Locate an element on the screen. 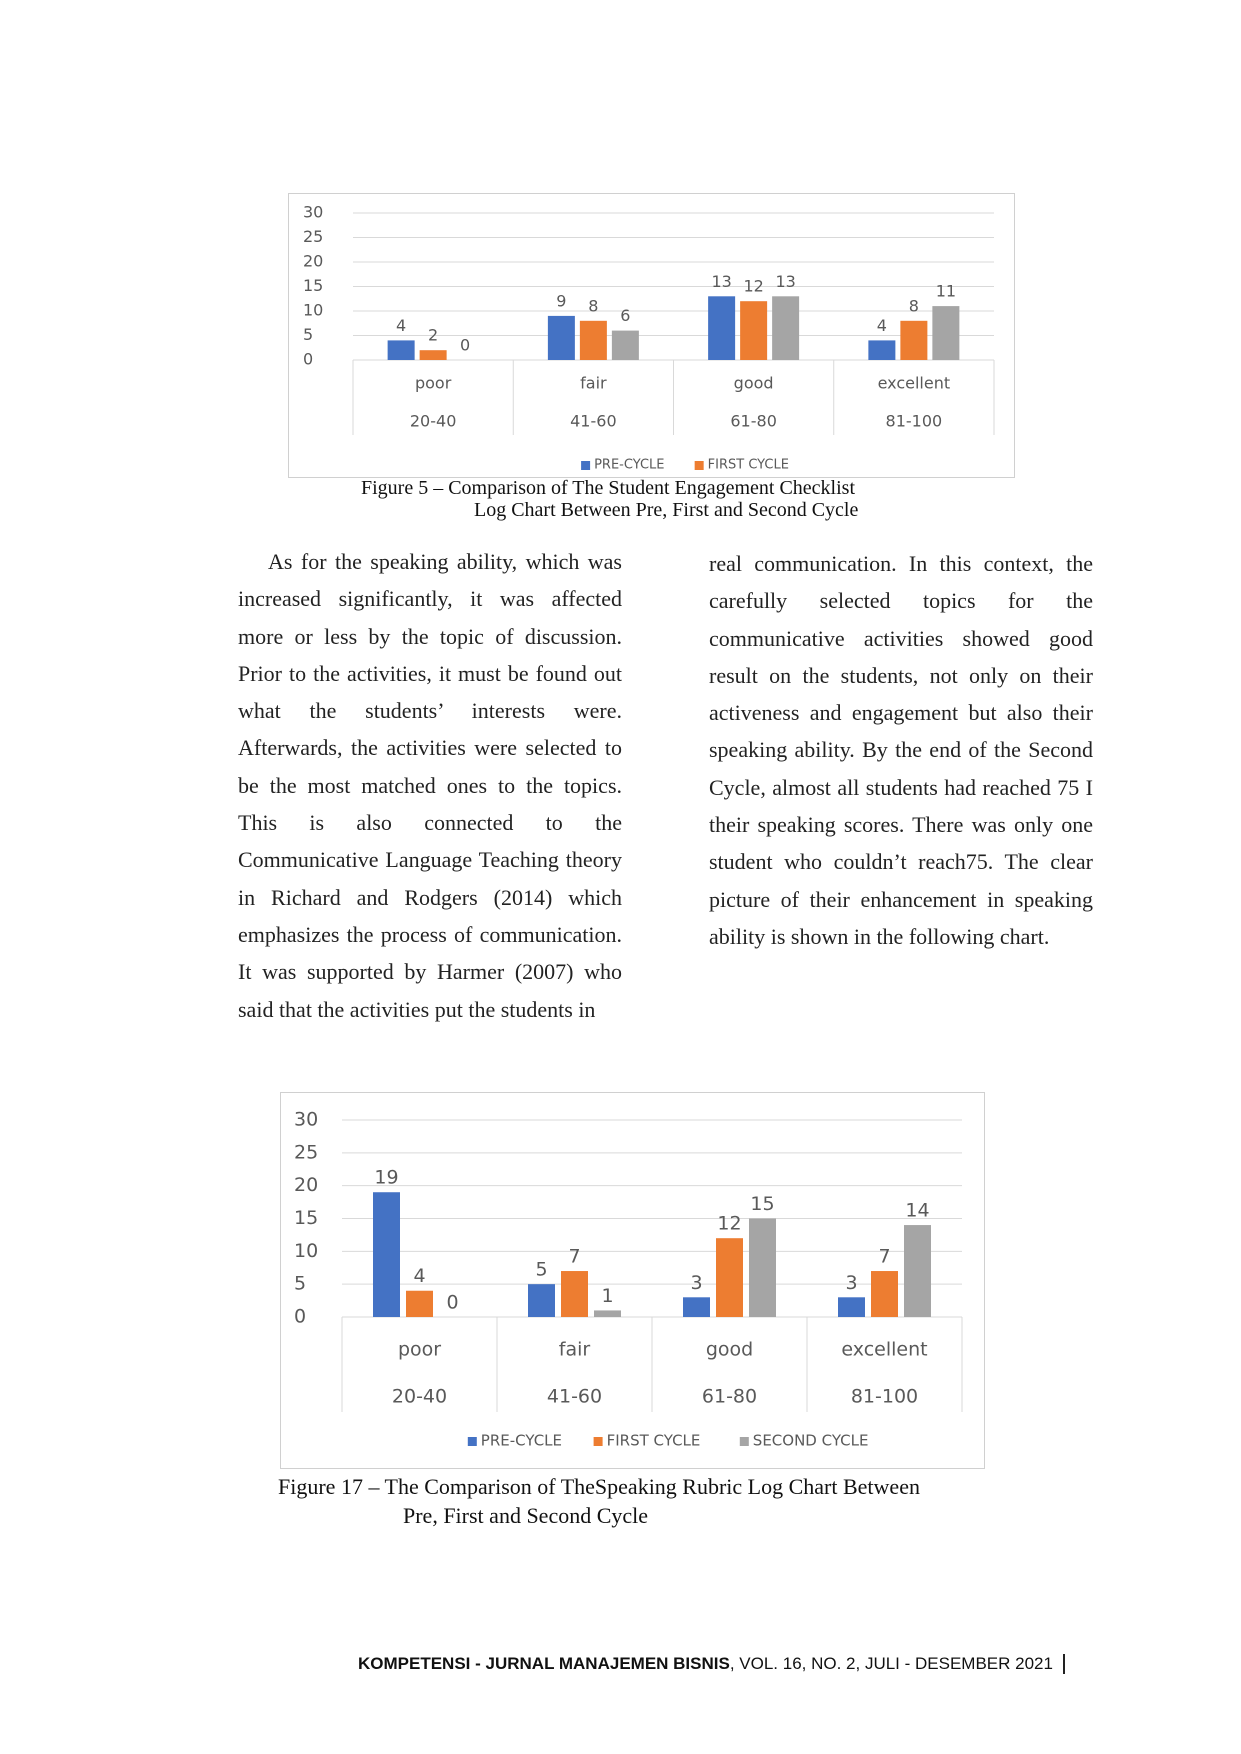 This screenshot has width=1241, height=1754. data-label: 6 is located at coordinates (625, 315).